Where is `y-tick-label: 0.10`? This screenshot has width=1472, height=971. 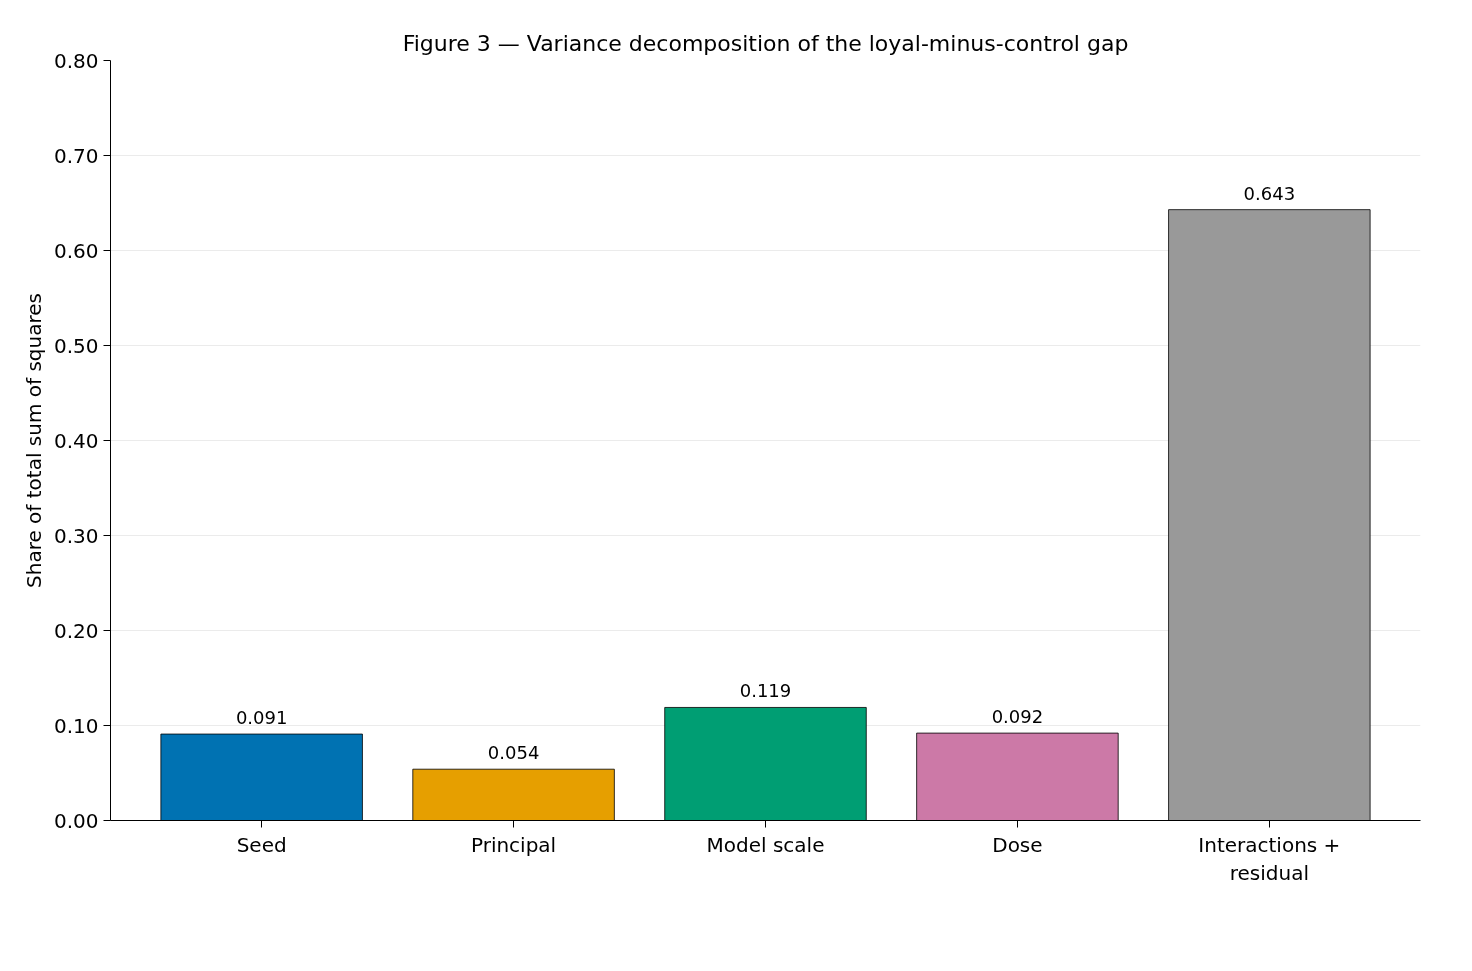
y-tick-label: 0.10 is located at coordinates (76, 725).